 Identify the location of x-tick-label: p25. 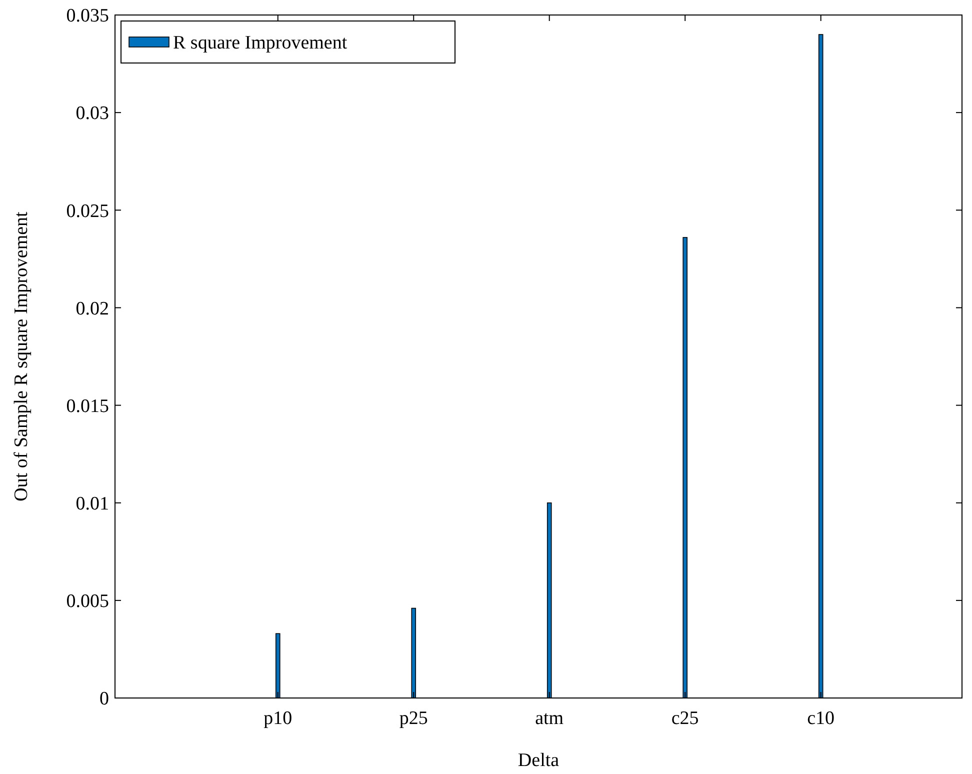
(413, 718).